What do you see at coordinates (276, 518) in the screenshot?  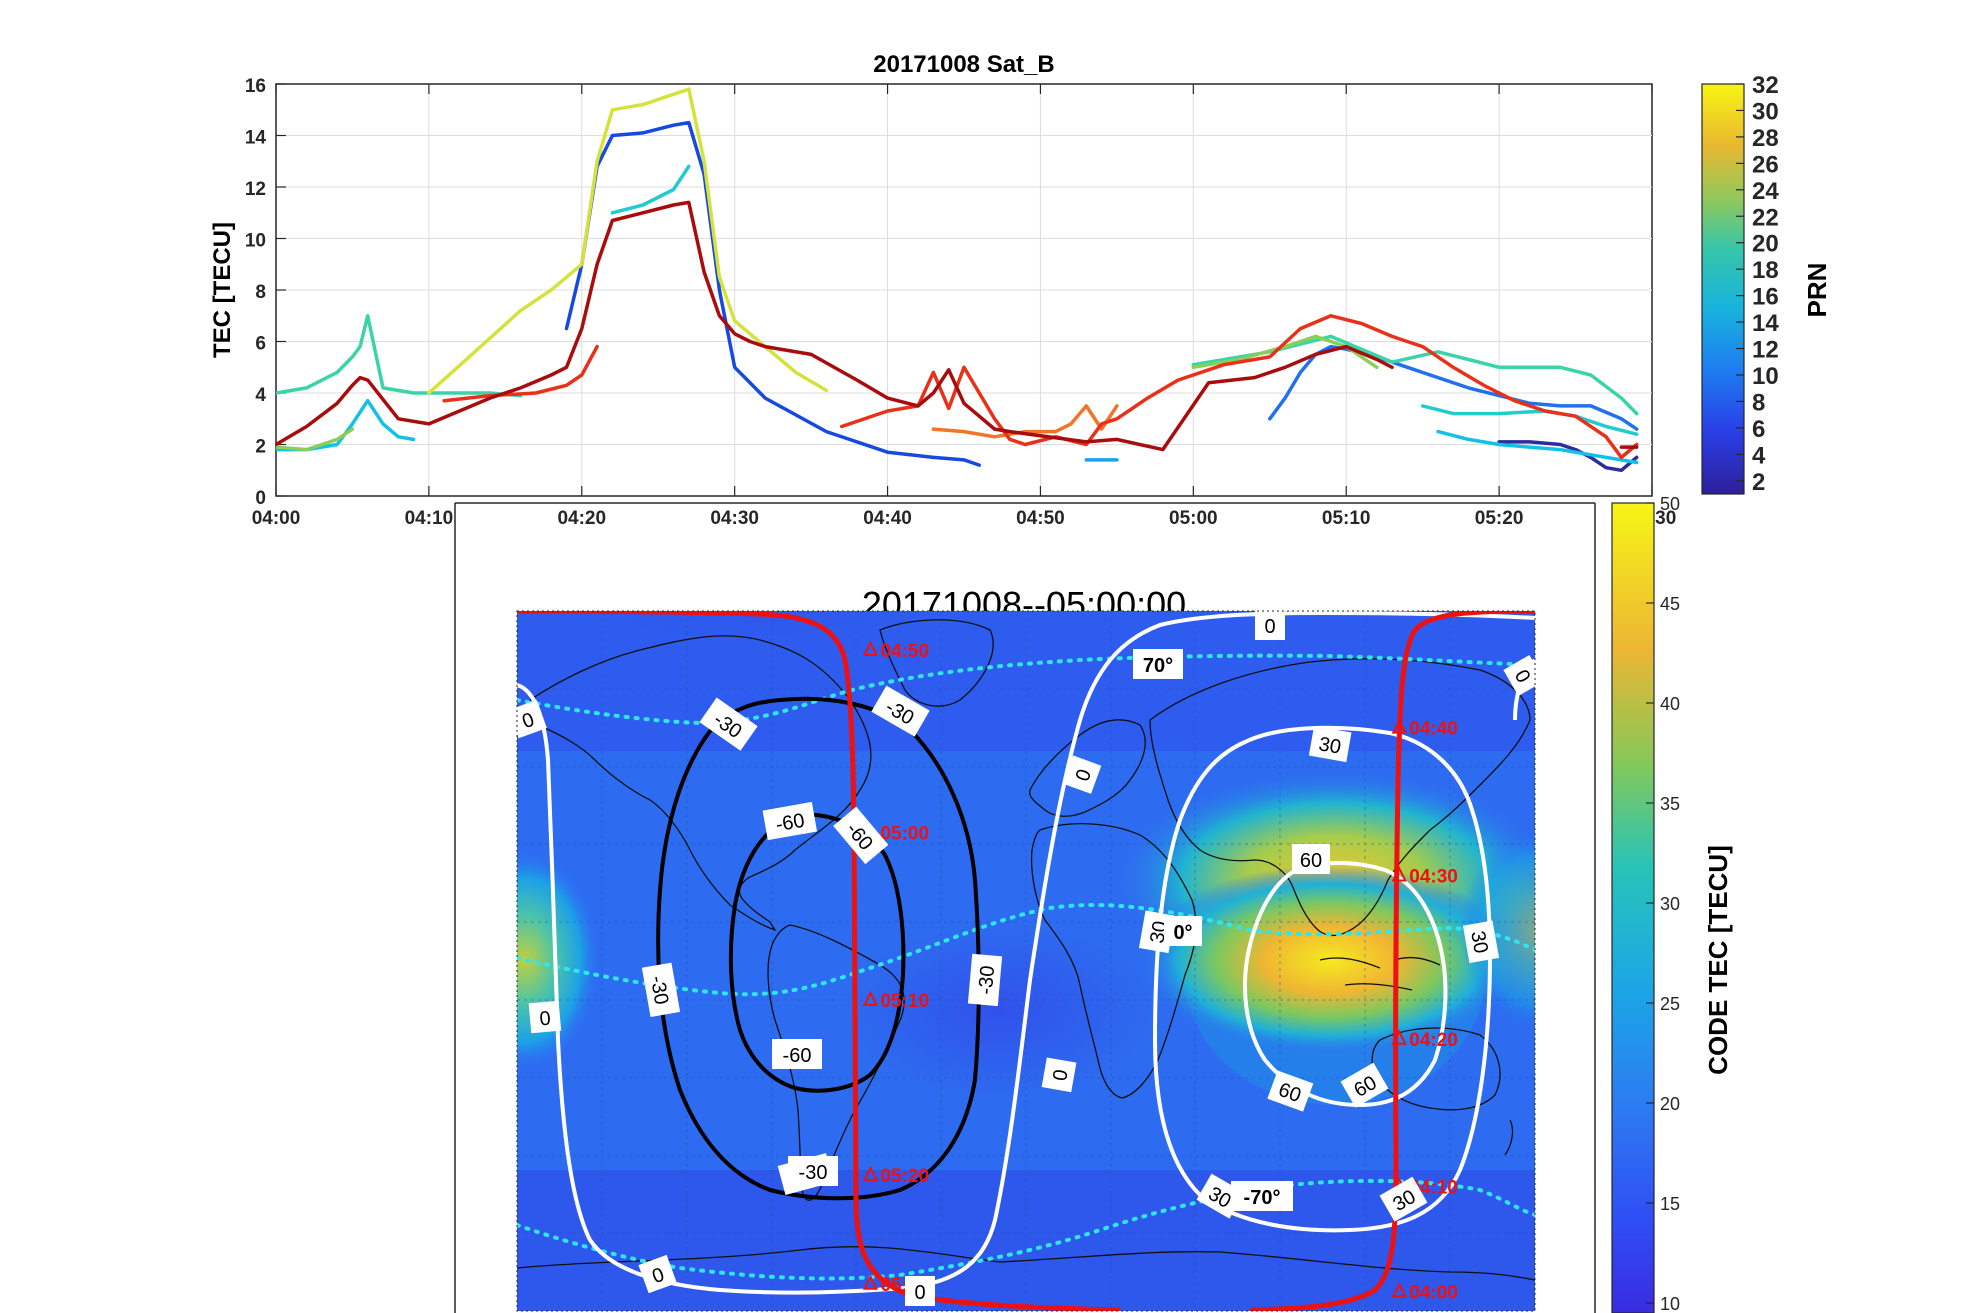 I see `xtick-label: 04:00` at bounding box center [276, 518].